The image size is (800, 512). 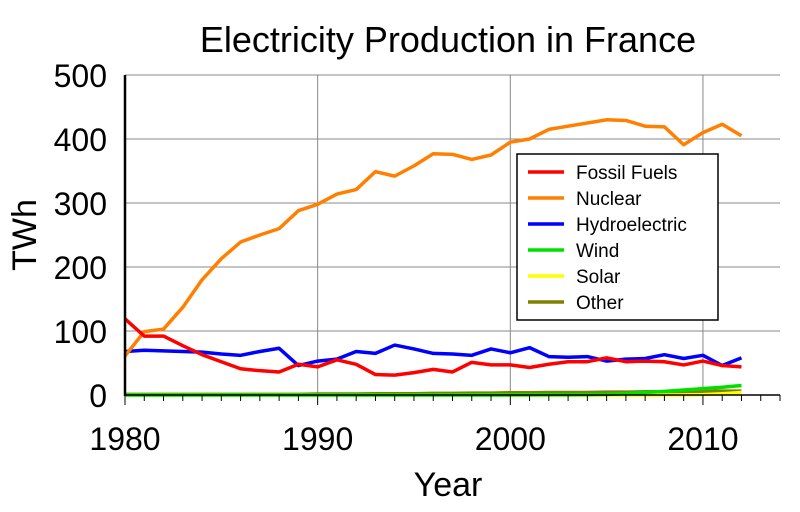 I want to click on series-line-fossil-fuels, so click(x=432, y=347).